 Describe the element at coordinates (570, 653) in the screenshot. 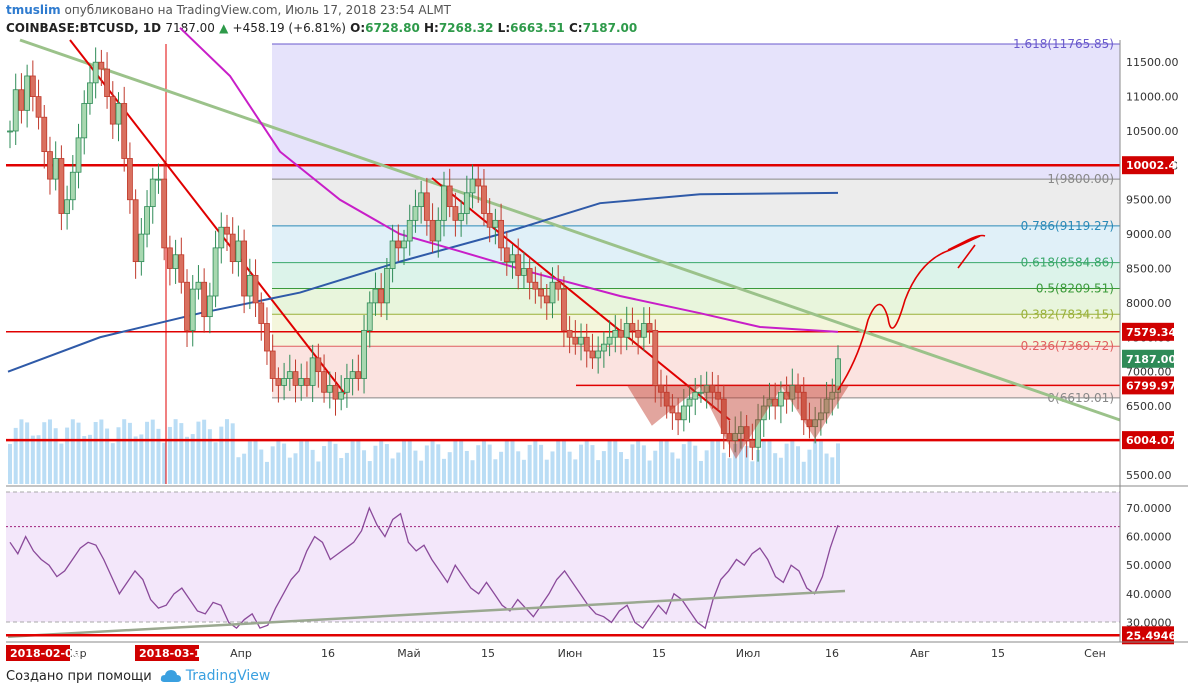

I see `time-tick: Июн` at that location.